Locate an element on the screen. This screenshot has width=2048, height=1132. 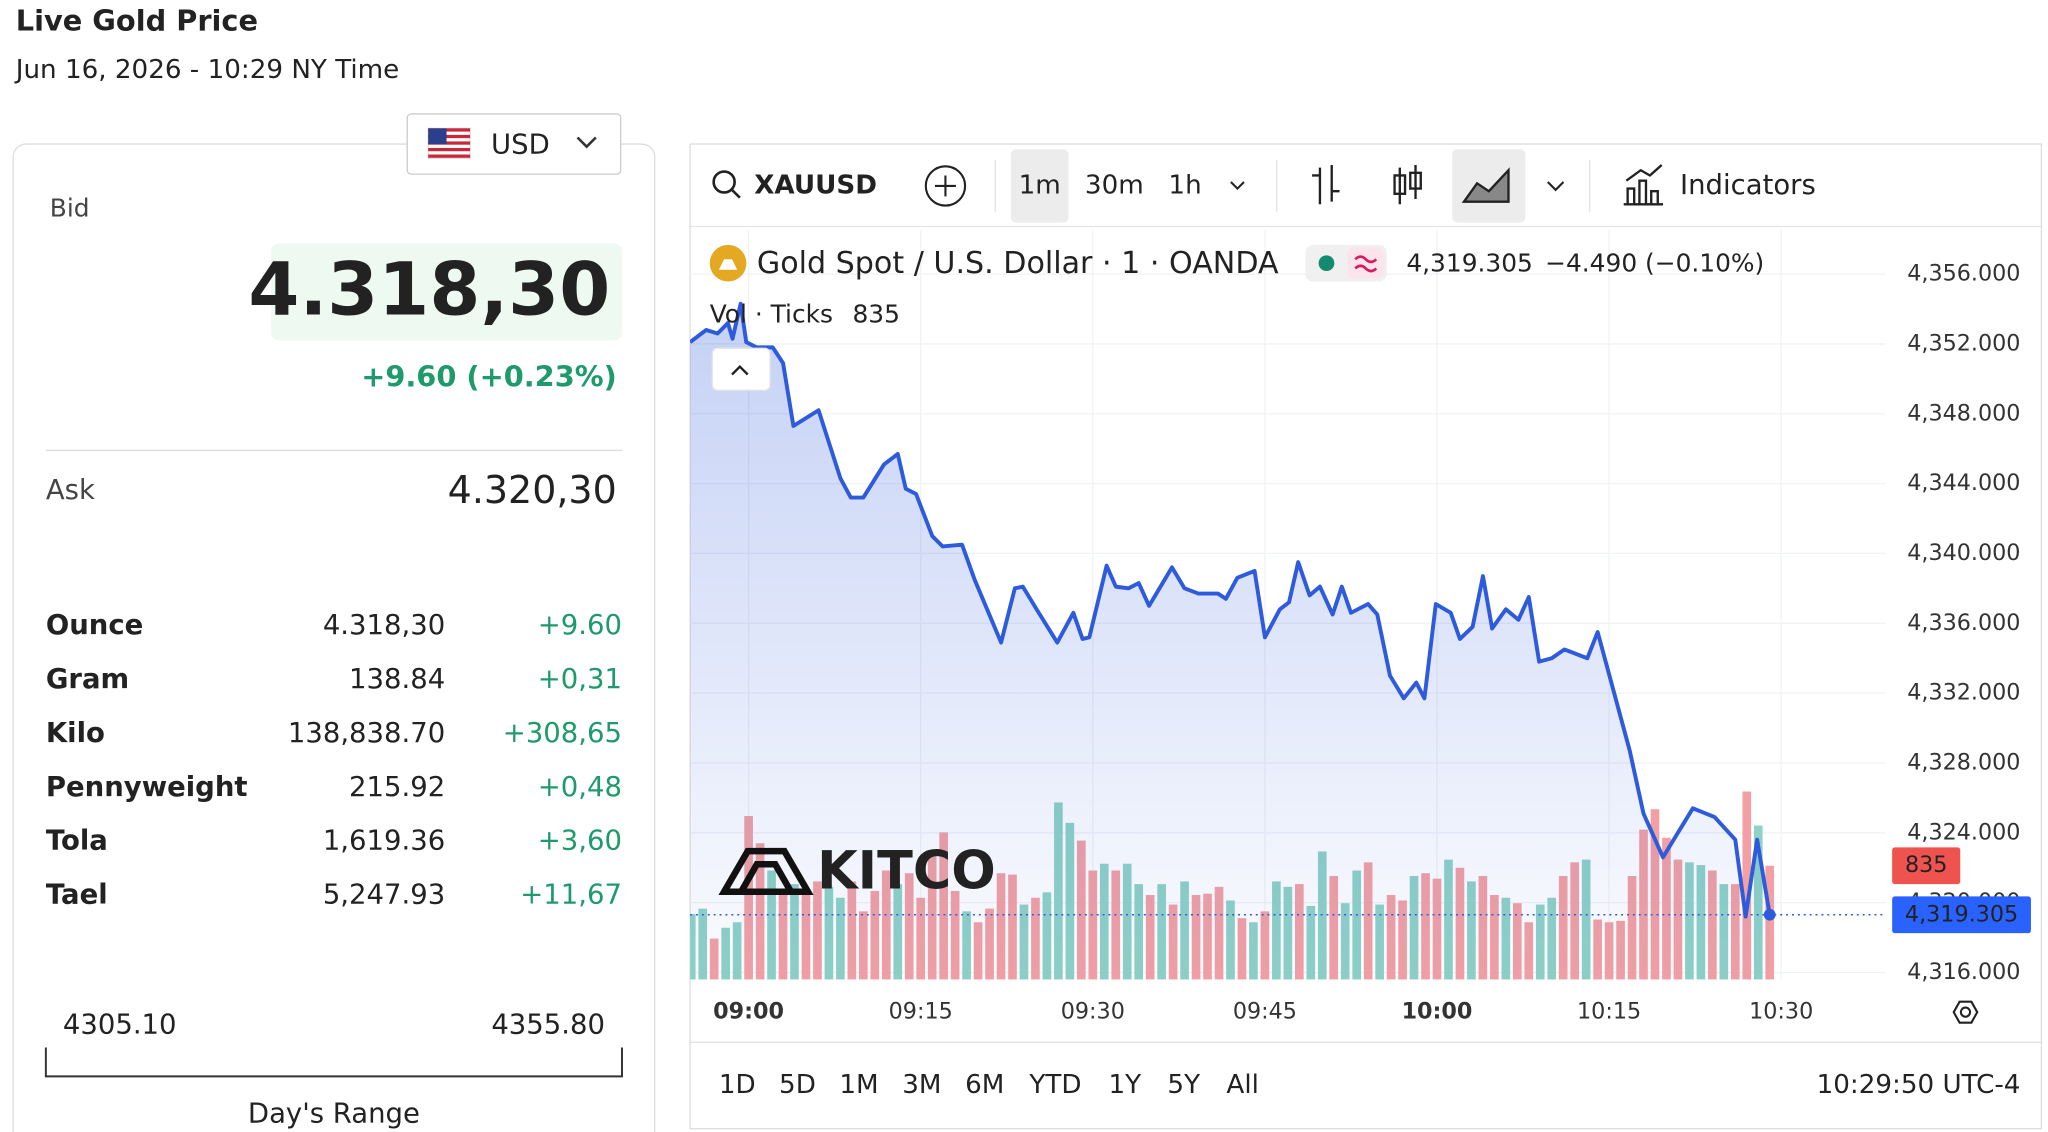
x-tick-label: 09:45 is located at coordinates (1265, 1012).